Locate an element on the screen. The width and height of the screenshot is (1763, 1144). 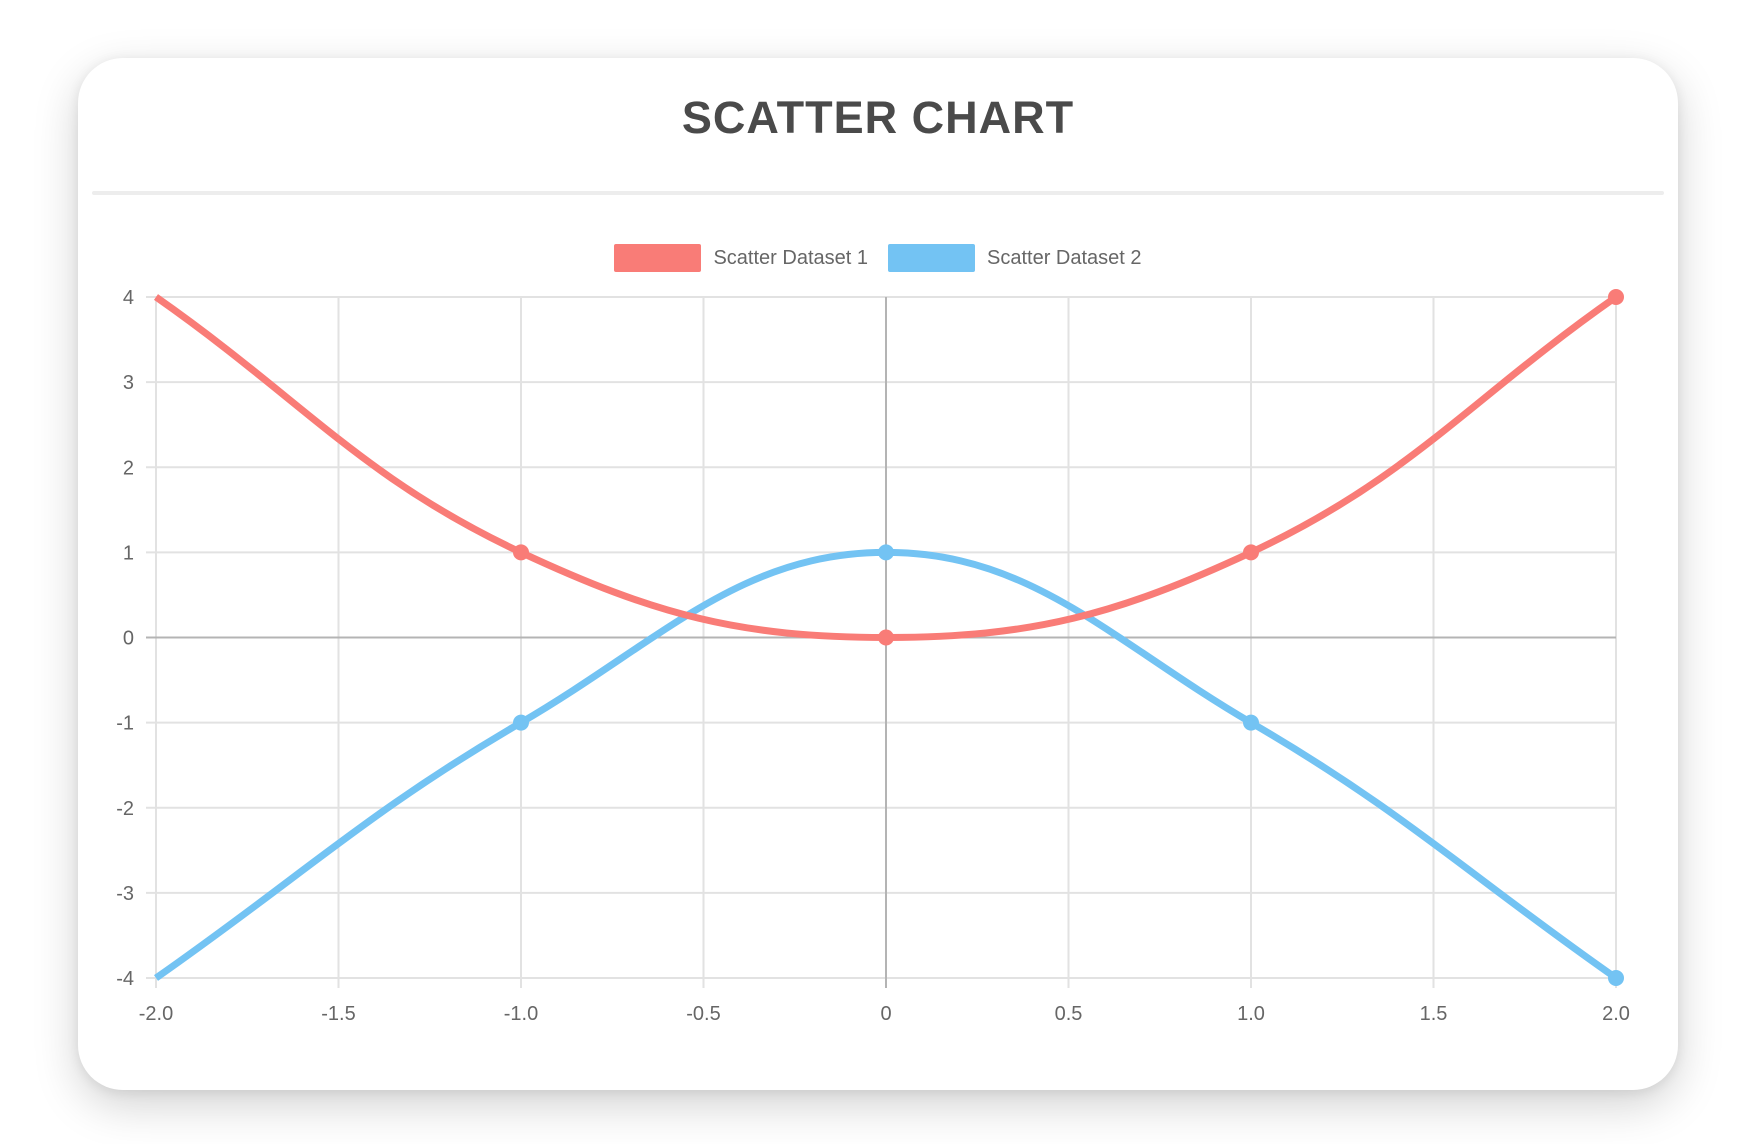
x-tick-label: 1.5 is located at coordinates (1434, 1014).